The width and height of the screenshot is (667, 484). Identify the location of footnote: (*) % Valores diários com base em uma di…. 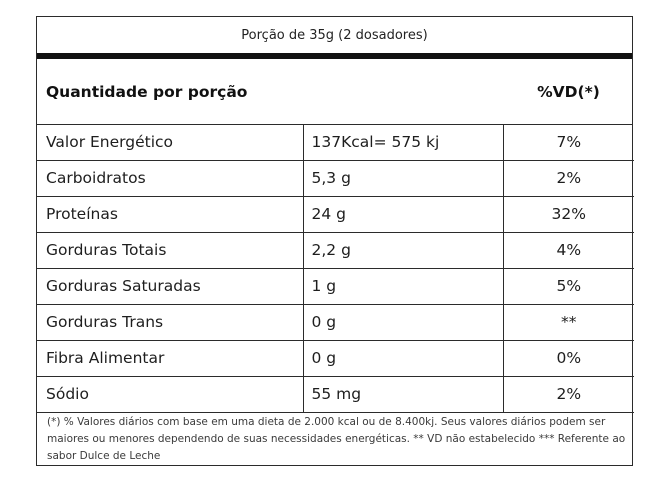
(336, 439).